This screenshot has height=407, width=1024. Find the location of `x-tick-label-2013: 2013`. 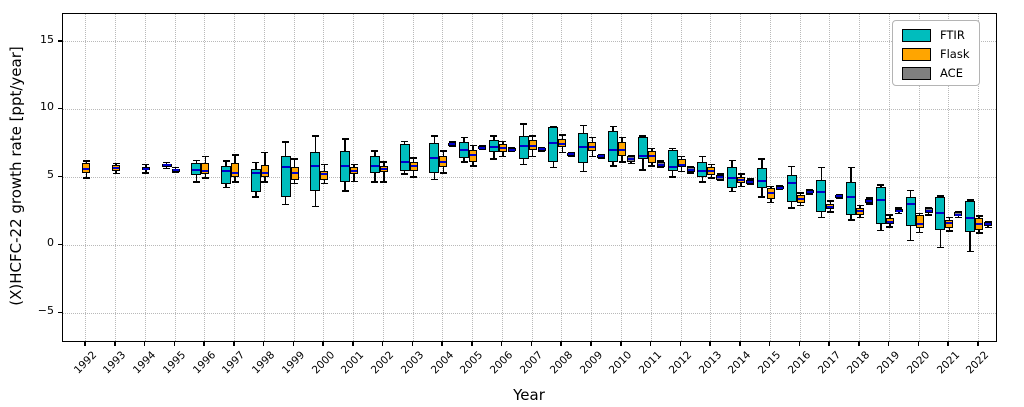

x-tick-label-2013: 2013 is located at coordinates (710, 363).